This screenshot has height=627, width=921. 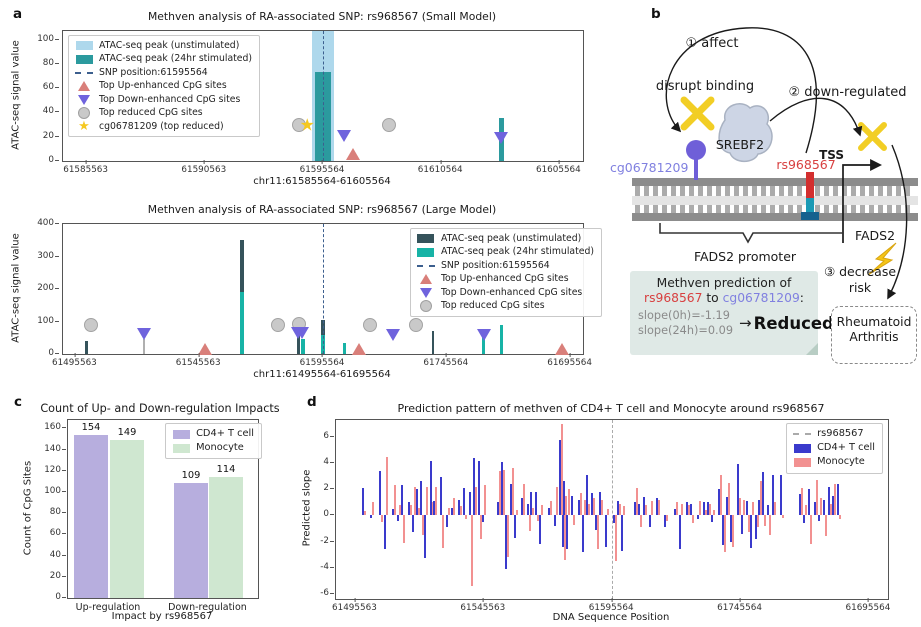 I want to click on cpg-lollipop-stem, so click(x=696, y=167).